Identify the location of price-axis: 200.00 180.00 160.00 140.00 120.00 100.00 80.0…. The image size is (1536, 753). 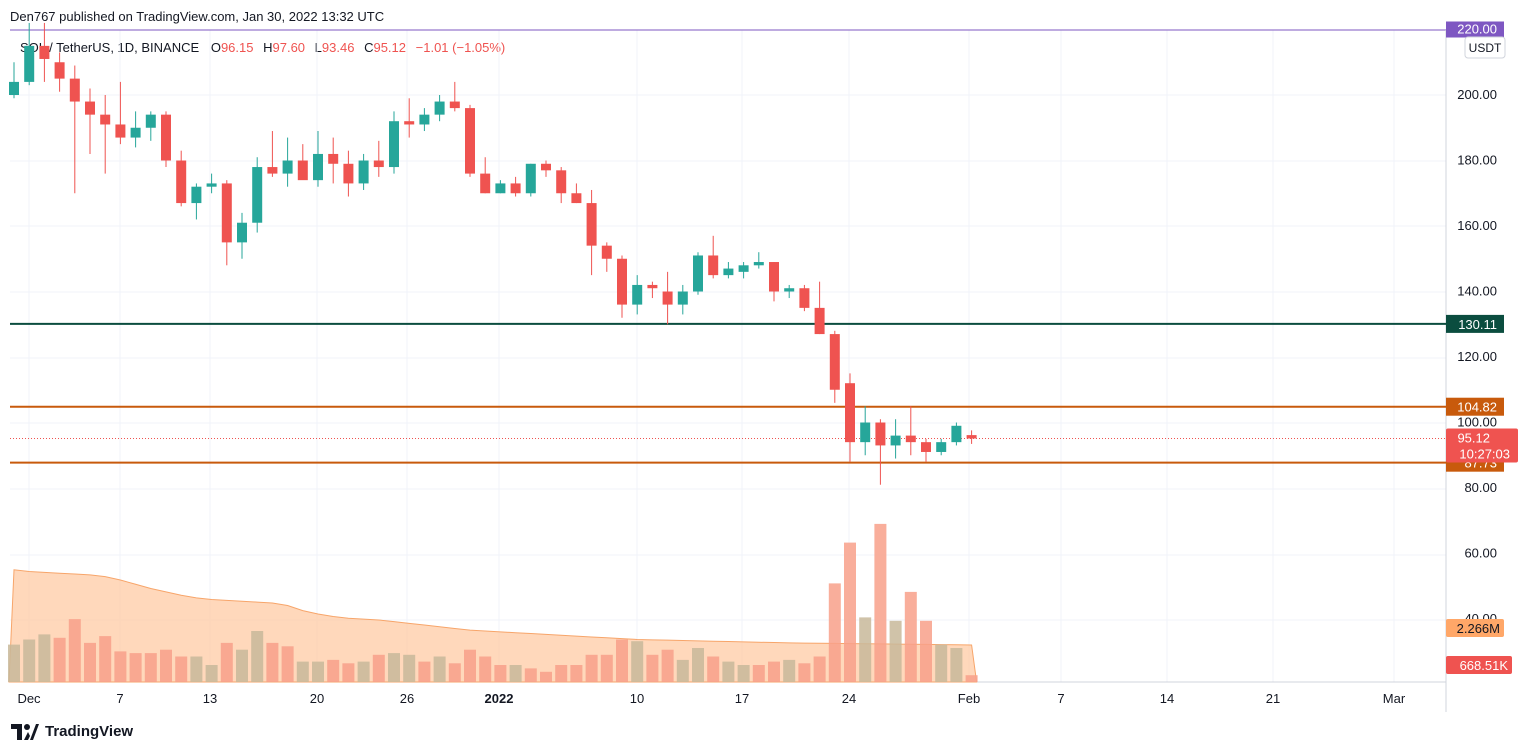
(1482, 348).